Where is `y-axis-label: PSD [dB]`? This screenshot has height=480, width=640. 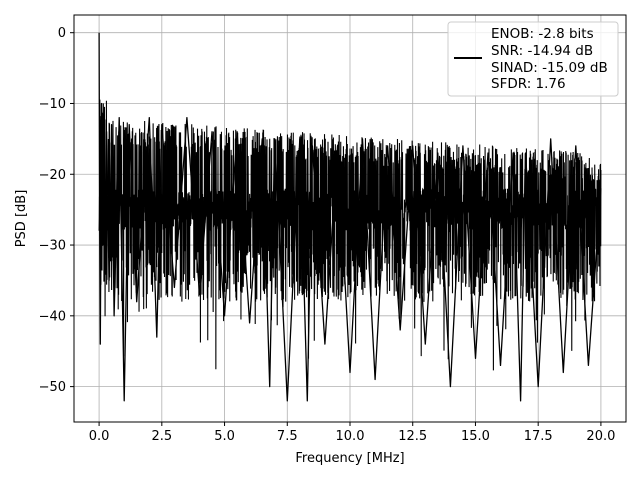
y-axis-label: PSD [dB] is located at coordinates (21, 219).